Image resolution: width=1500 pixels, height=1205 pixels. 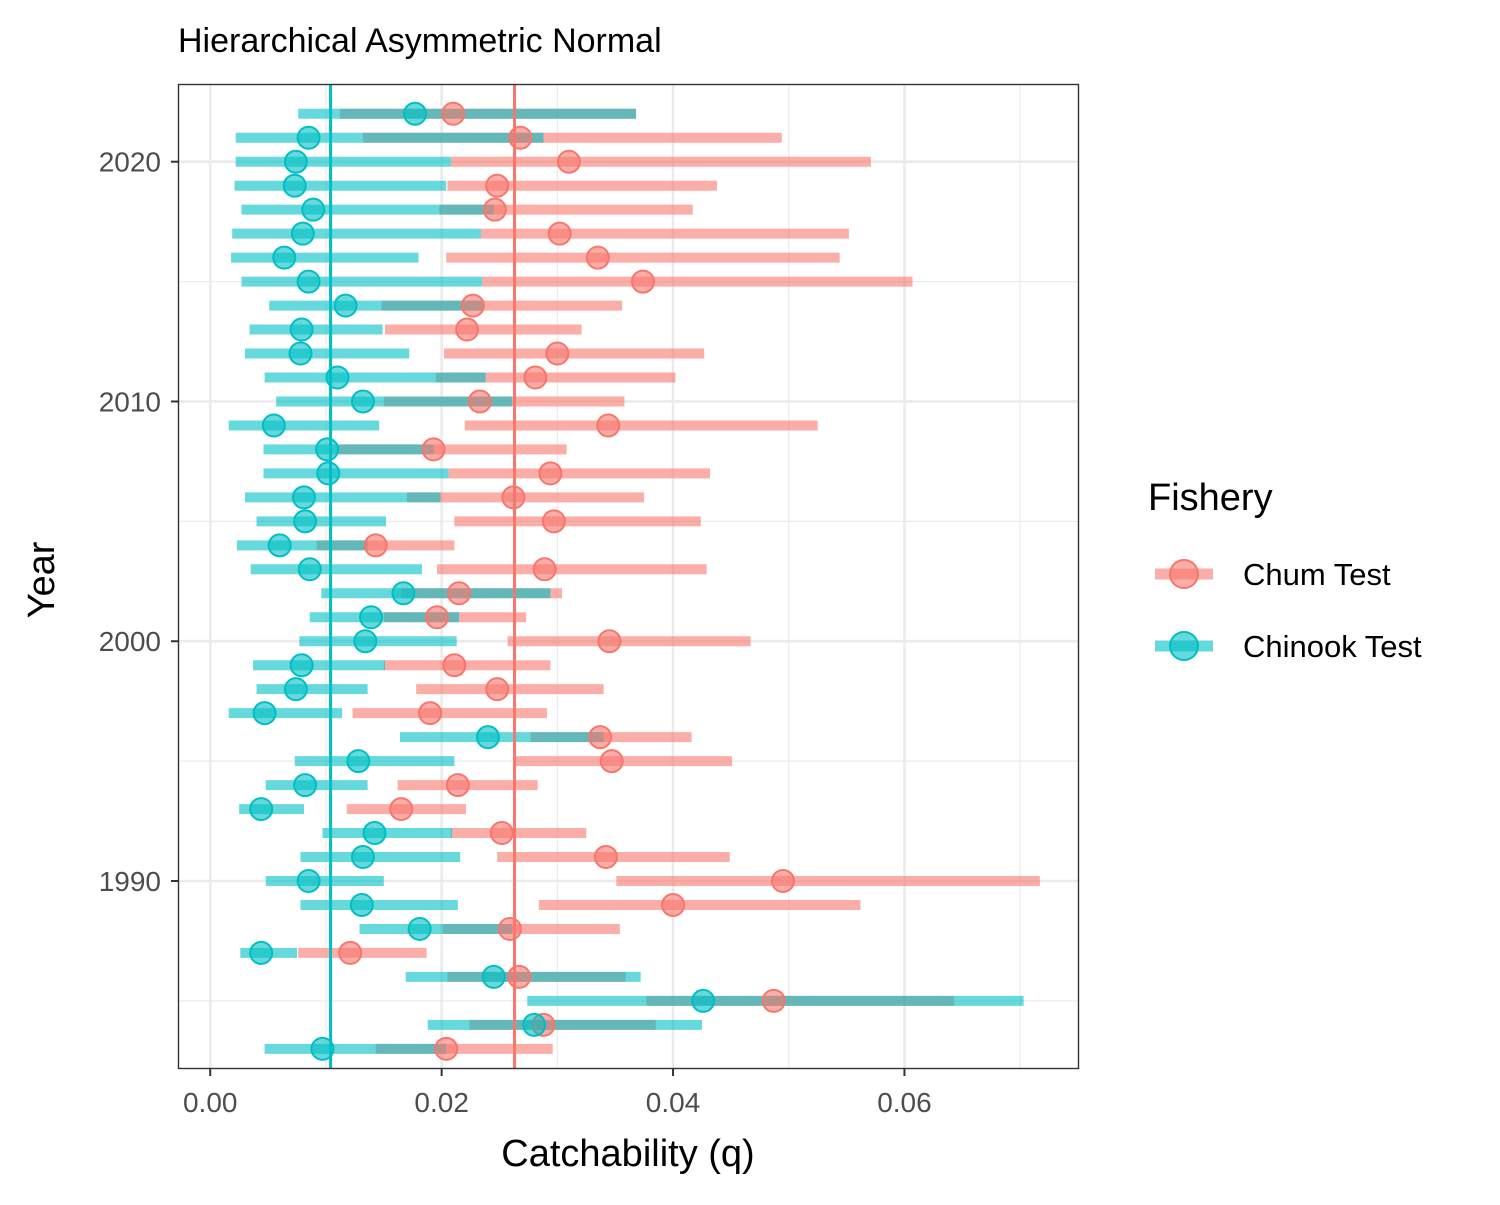 What do you see at coordinates (627, 1154) in the screenshot?
I see `x-axis-label: Catchability (q)` at bounding box center [627, 1154].